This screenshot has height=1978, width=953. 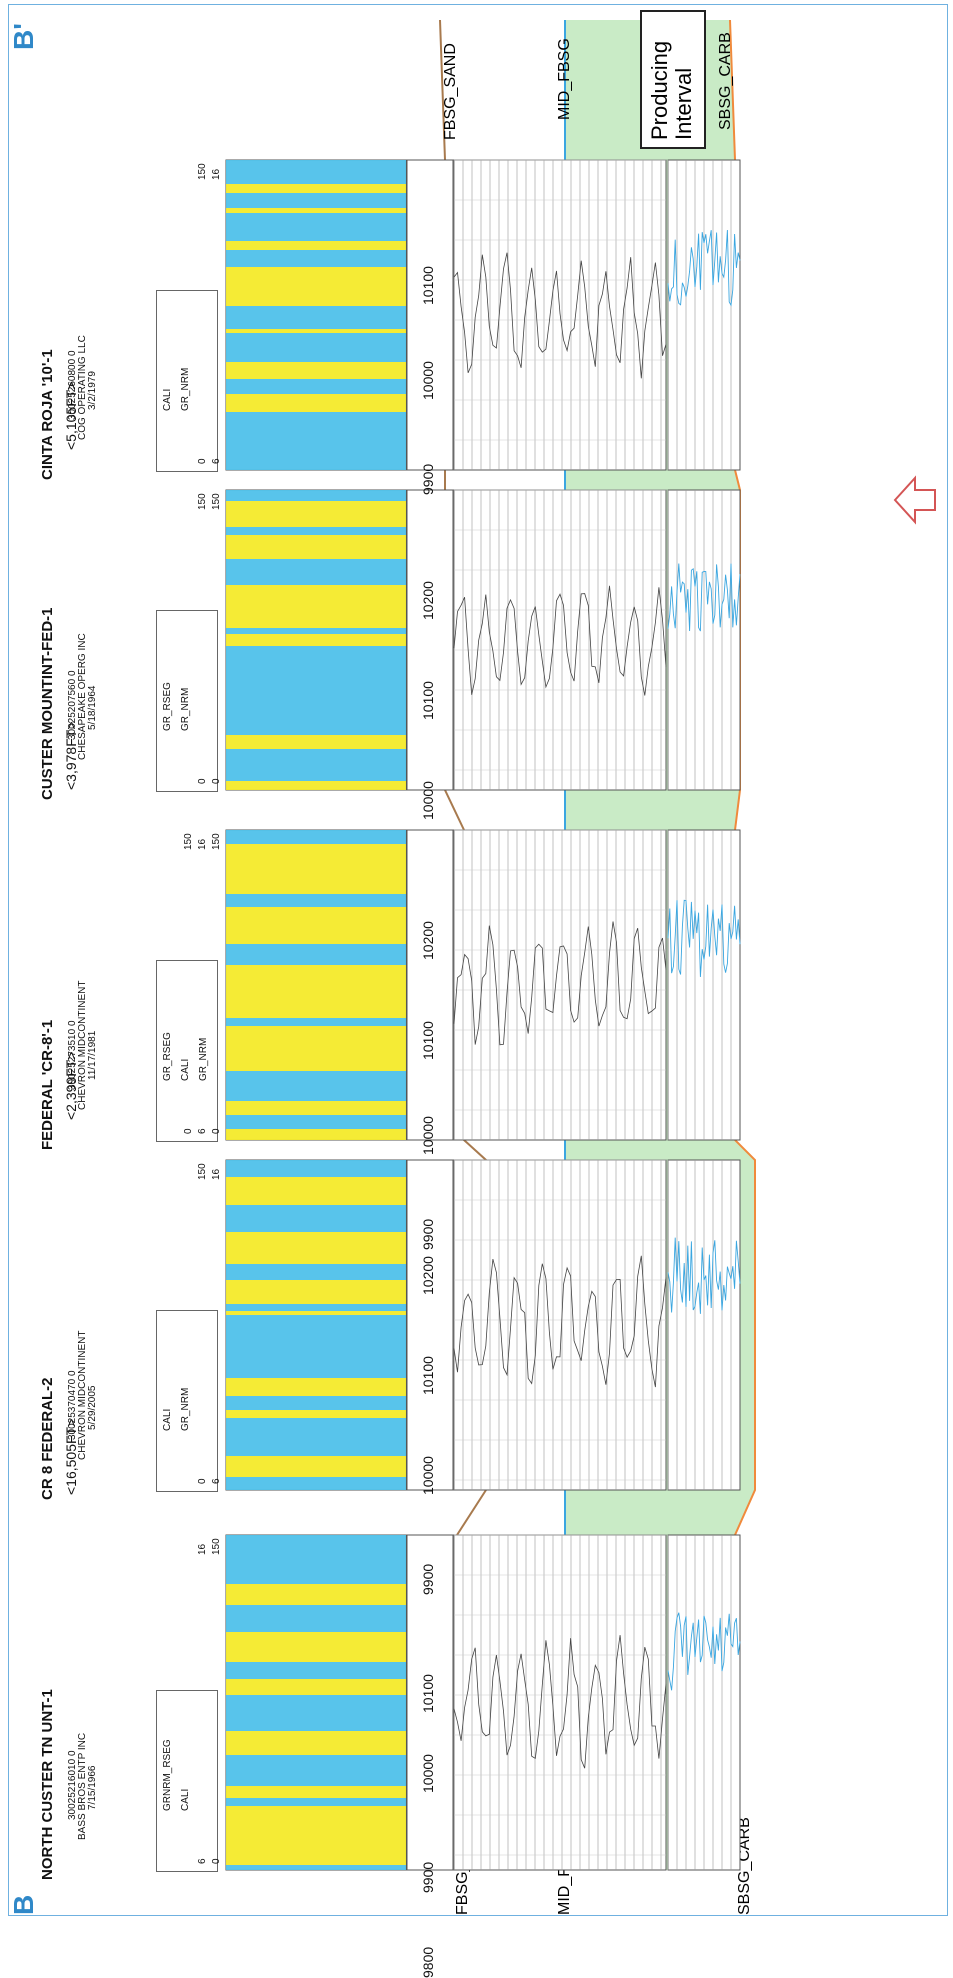 What do you see at coordinates (428, 479) in the screenshot?
I see `depth-label: 9900` at bounding box center [428, 479].